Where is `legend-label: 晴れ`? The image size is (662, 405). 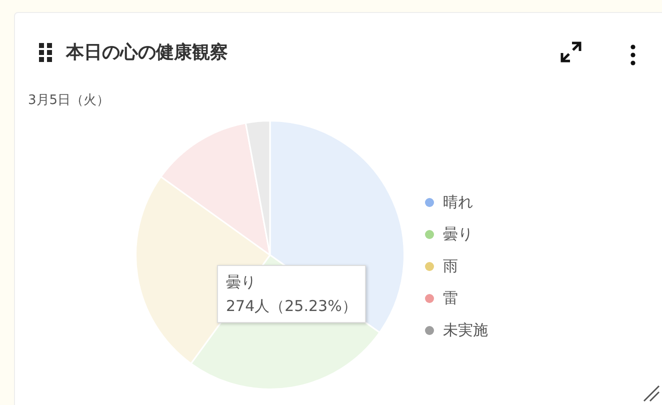
legend-label: 晴れ is located at coordinates (458, 202).